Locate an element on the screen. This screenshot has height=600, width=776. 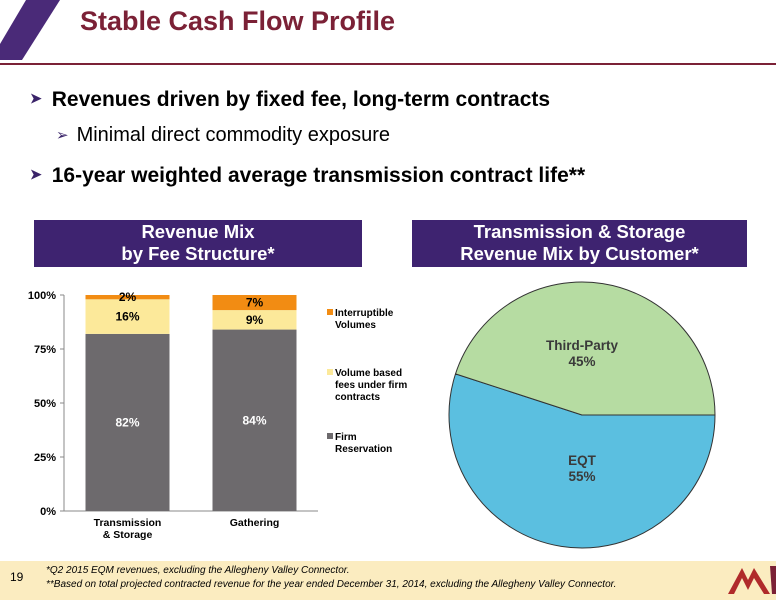
y-tick-label: 25% is located at coordinates (45, 458).